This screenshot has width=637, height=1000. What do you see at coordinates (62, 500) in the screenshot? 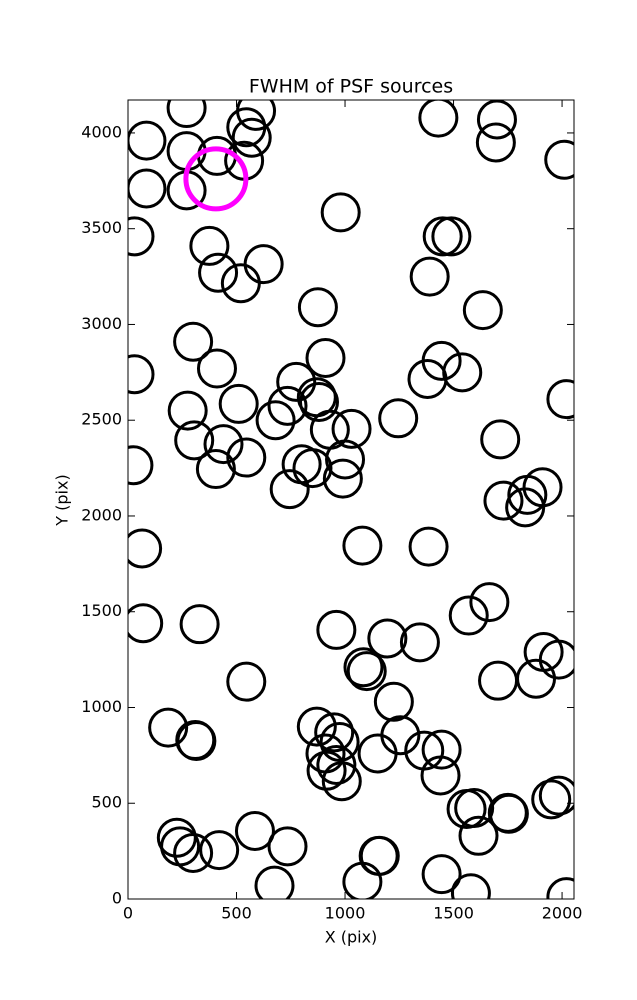
I see `y-axis-label: Y (pix)` at bounding box center [62, 500].